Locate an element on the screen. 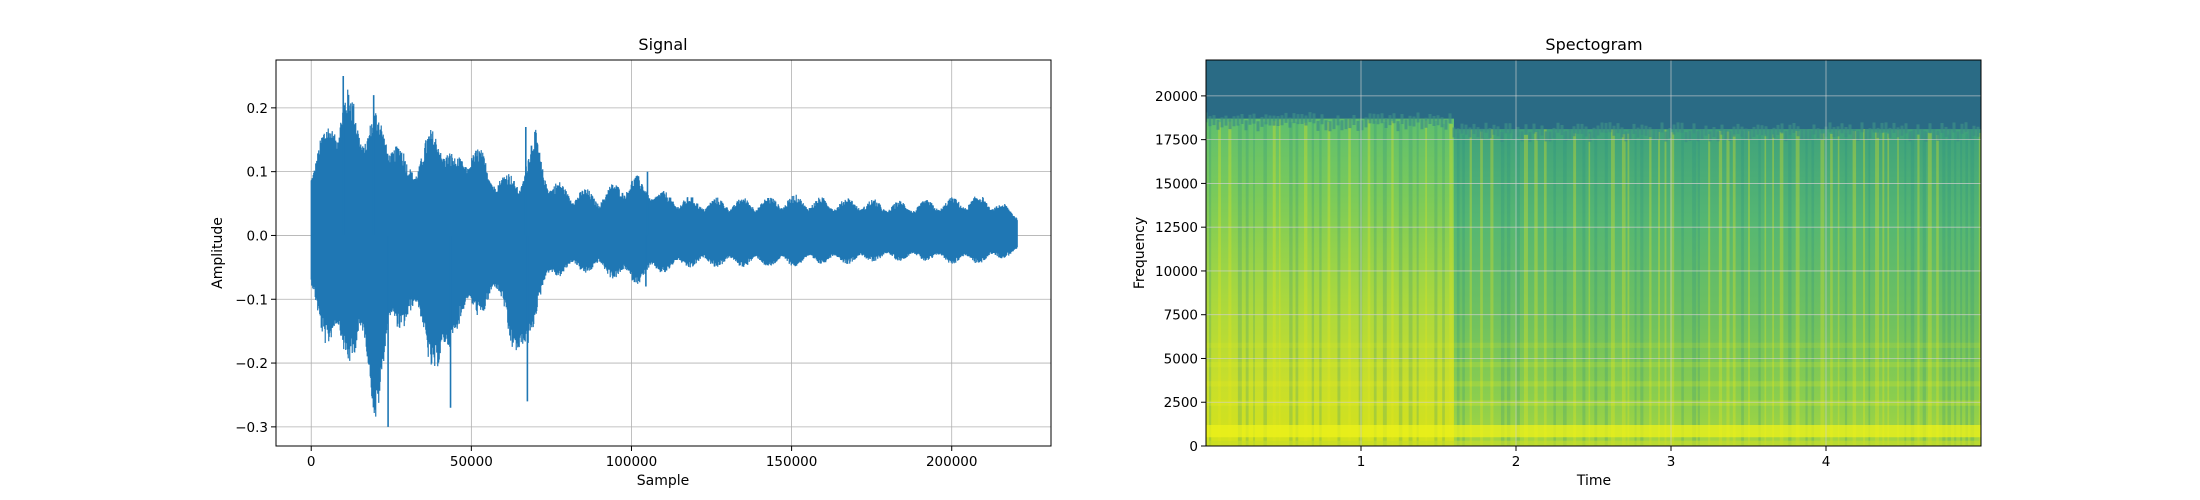 The image size is (2200, 500). spectrogram-lowest-band is located at coordinates (1593, 443).